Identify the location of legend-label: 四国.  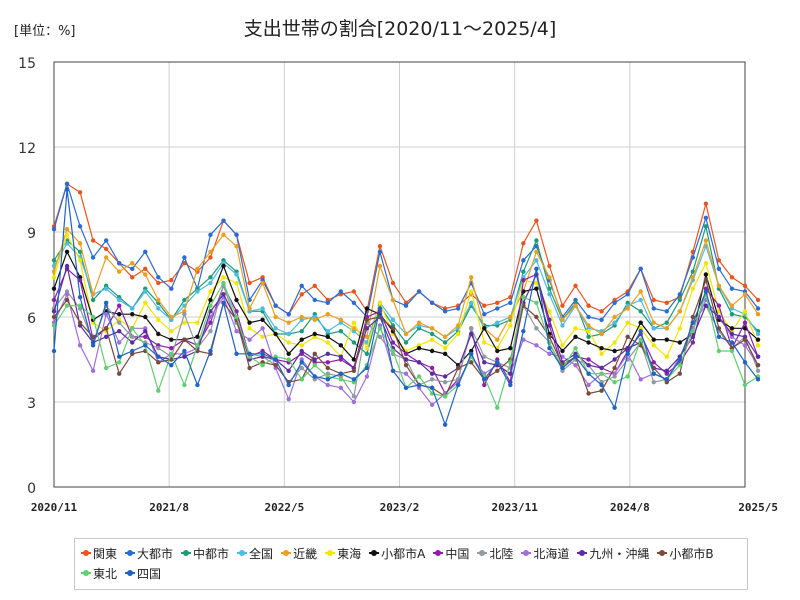
(149, 573).